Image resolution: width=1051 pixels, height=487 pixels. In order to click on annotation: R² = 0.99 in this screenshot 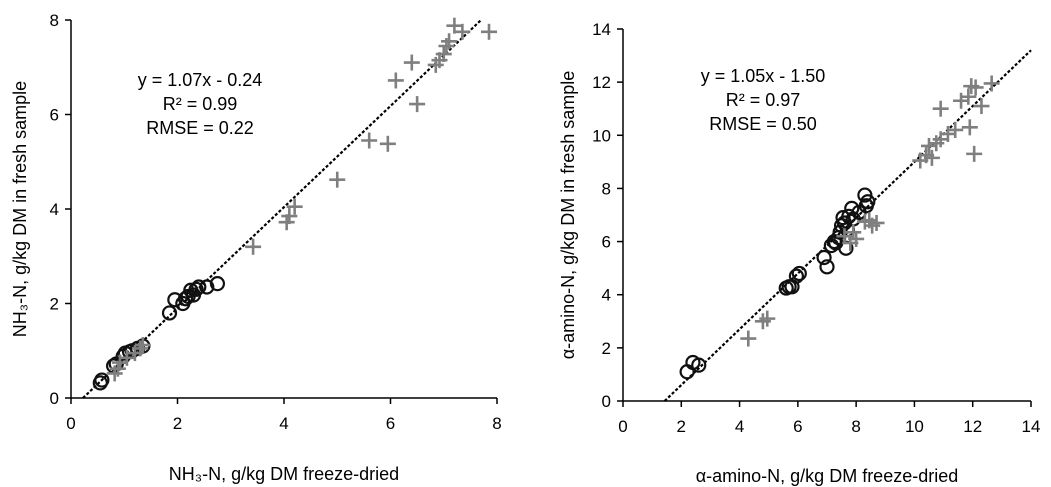, I will do `click(200, 104)`.